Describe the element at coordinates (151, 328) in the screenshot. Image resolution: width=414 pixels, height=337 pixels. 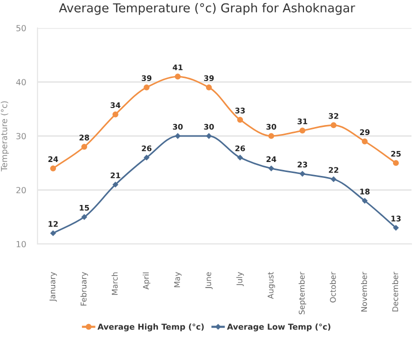
I see `legend-label: Average High Temp (°c)` at that location.